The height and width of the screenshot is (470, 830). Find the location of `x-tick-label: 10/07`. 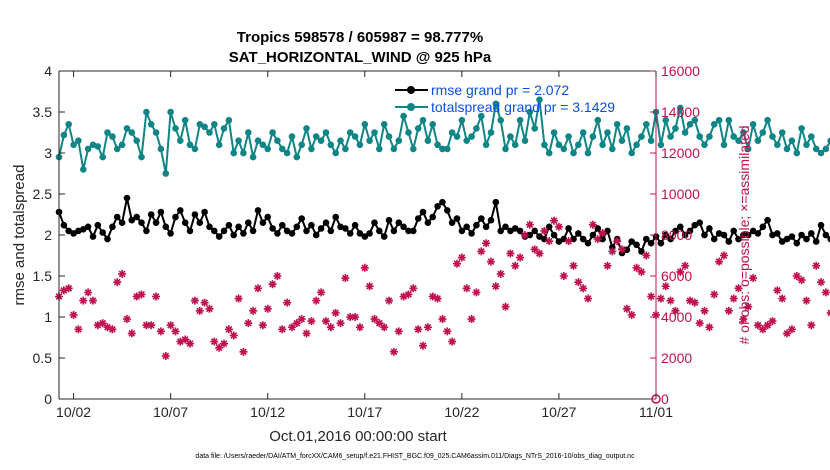

x-tick-label: 10/07 is located at coordinates (170, 412).